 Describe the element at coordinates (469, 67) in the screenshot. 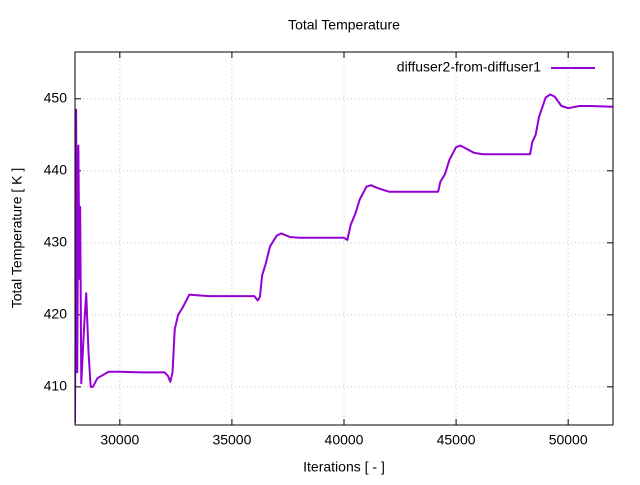

I see `legend-label: diffuser2-from-diffuser1` at that location.